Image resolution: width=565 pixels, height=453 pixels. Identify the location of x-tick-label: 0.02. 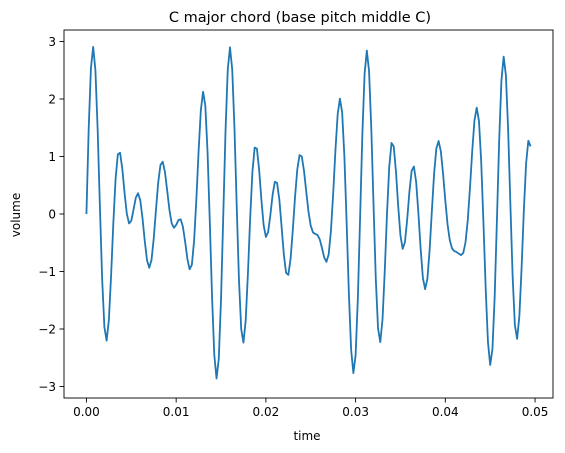
(266, 412).